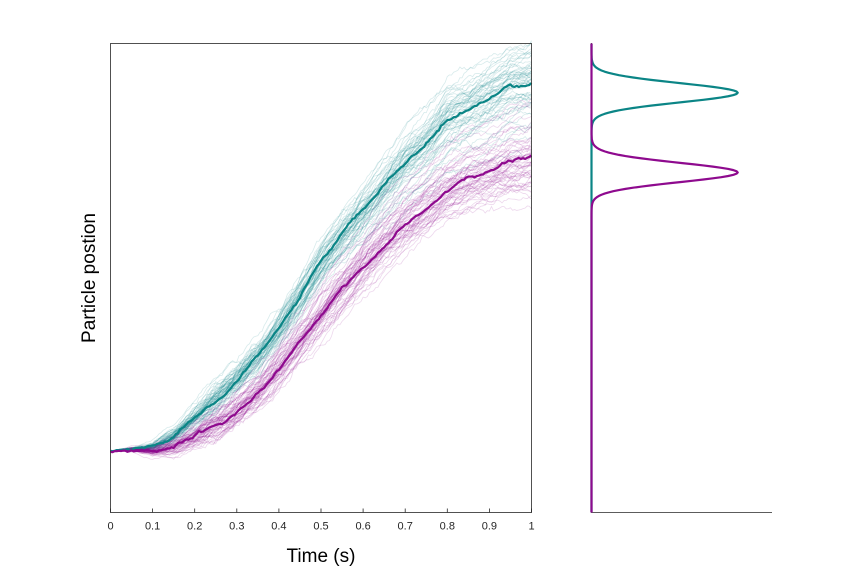 The width and height of the screenshot is (854, 576). I want to click on x-tick-label: 0.6, so click(362, 527).